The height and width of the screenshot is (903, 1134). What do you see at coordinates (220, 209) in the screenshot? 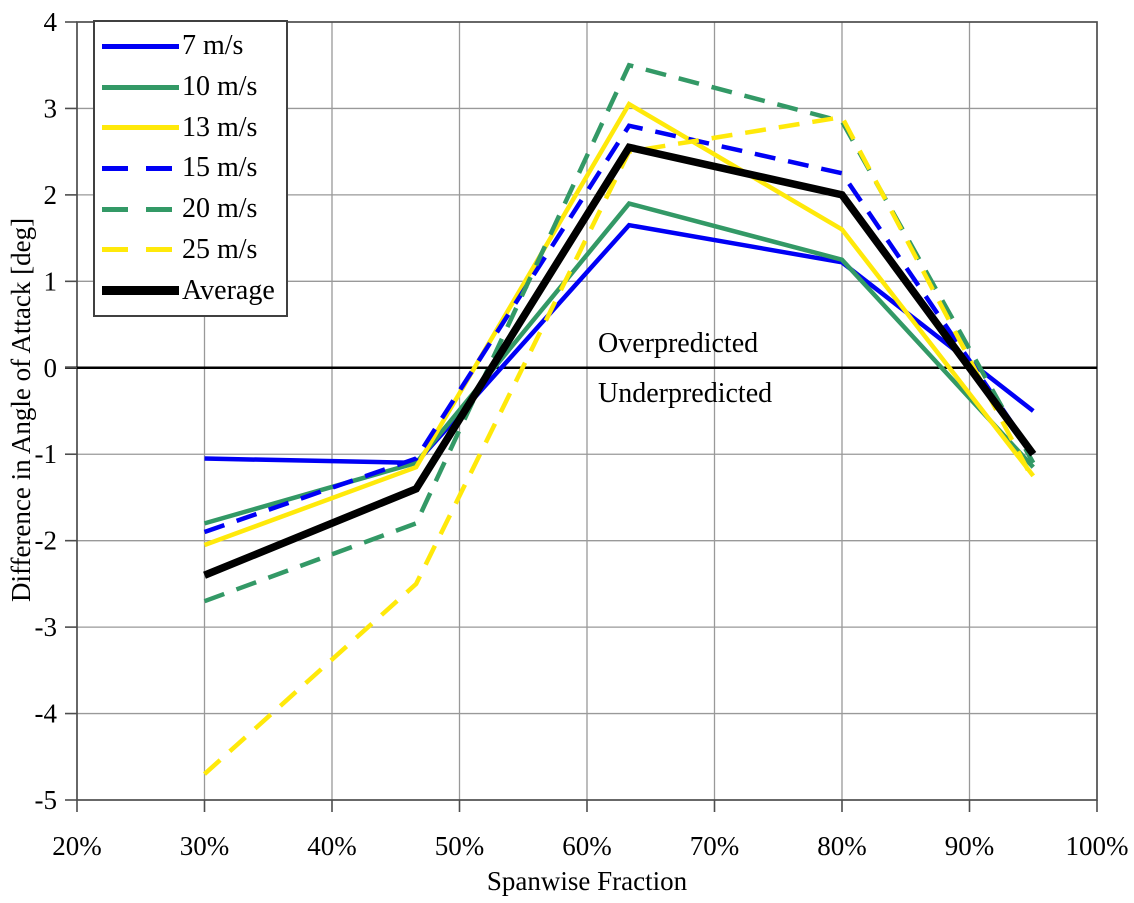
I see `legend-item-label: 20 m/s` at bounding box center [220, 209].